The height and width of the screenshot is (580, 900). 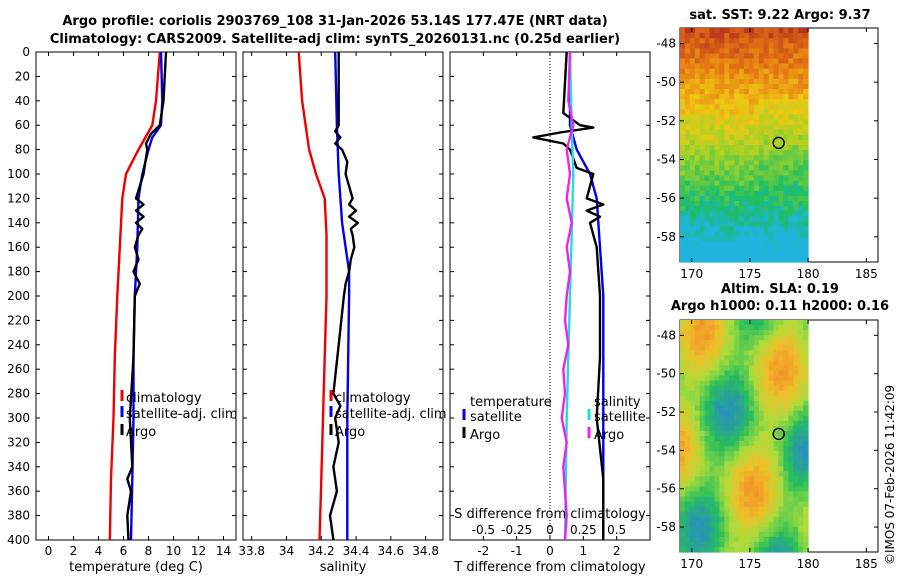 What do you see at coordinates (18, 174) in the screenshot?
I see `y-tick-label: 100` at bounding box center [18, 174].